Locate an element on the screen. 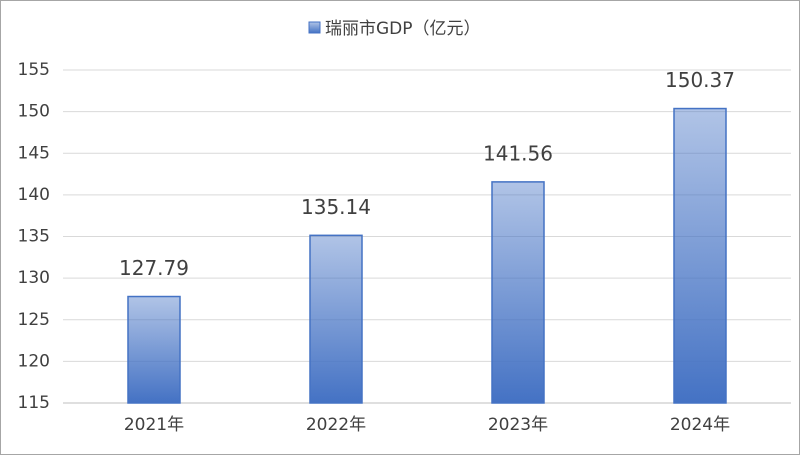 Image resolution: width=800 pixels, height=458 pixels. data-label: 127.79 is located at coordinates (154, 268).